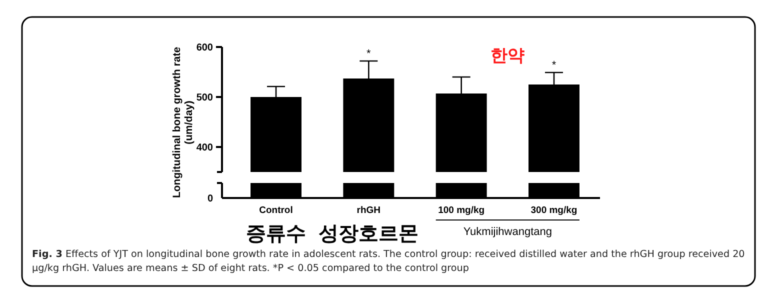 The image size is (773, 300). Describe the element at coordinates (554, 210) in the screenshot. I see `x-tick-label: 300 mg/kg` at that location.